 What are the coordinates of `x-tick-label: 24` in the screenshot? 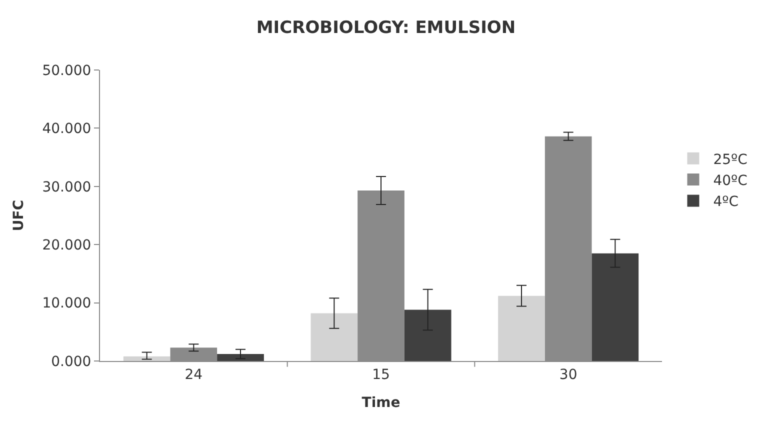 It's located at (193, 374).